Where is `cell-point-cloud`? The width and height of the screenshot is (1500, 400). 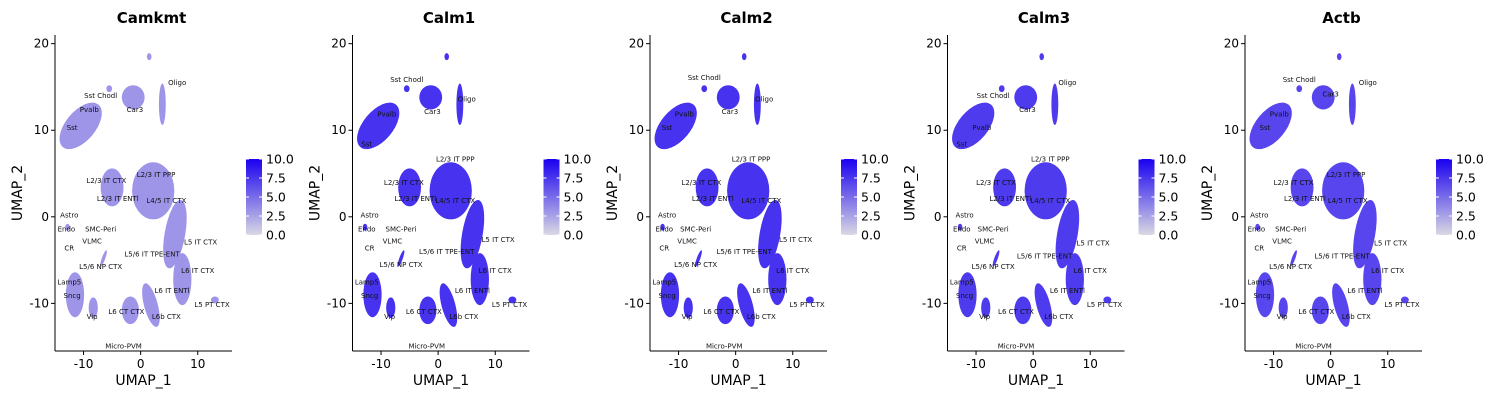
cell-point-cloud is located at coordinates (734, 190).